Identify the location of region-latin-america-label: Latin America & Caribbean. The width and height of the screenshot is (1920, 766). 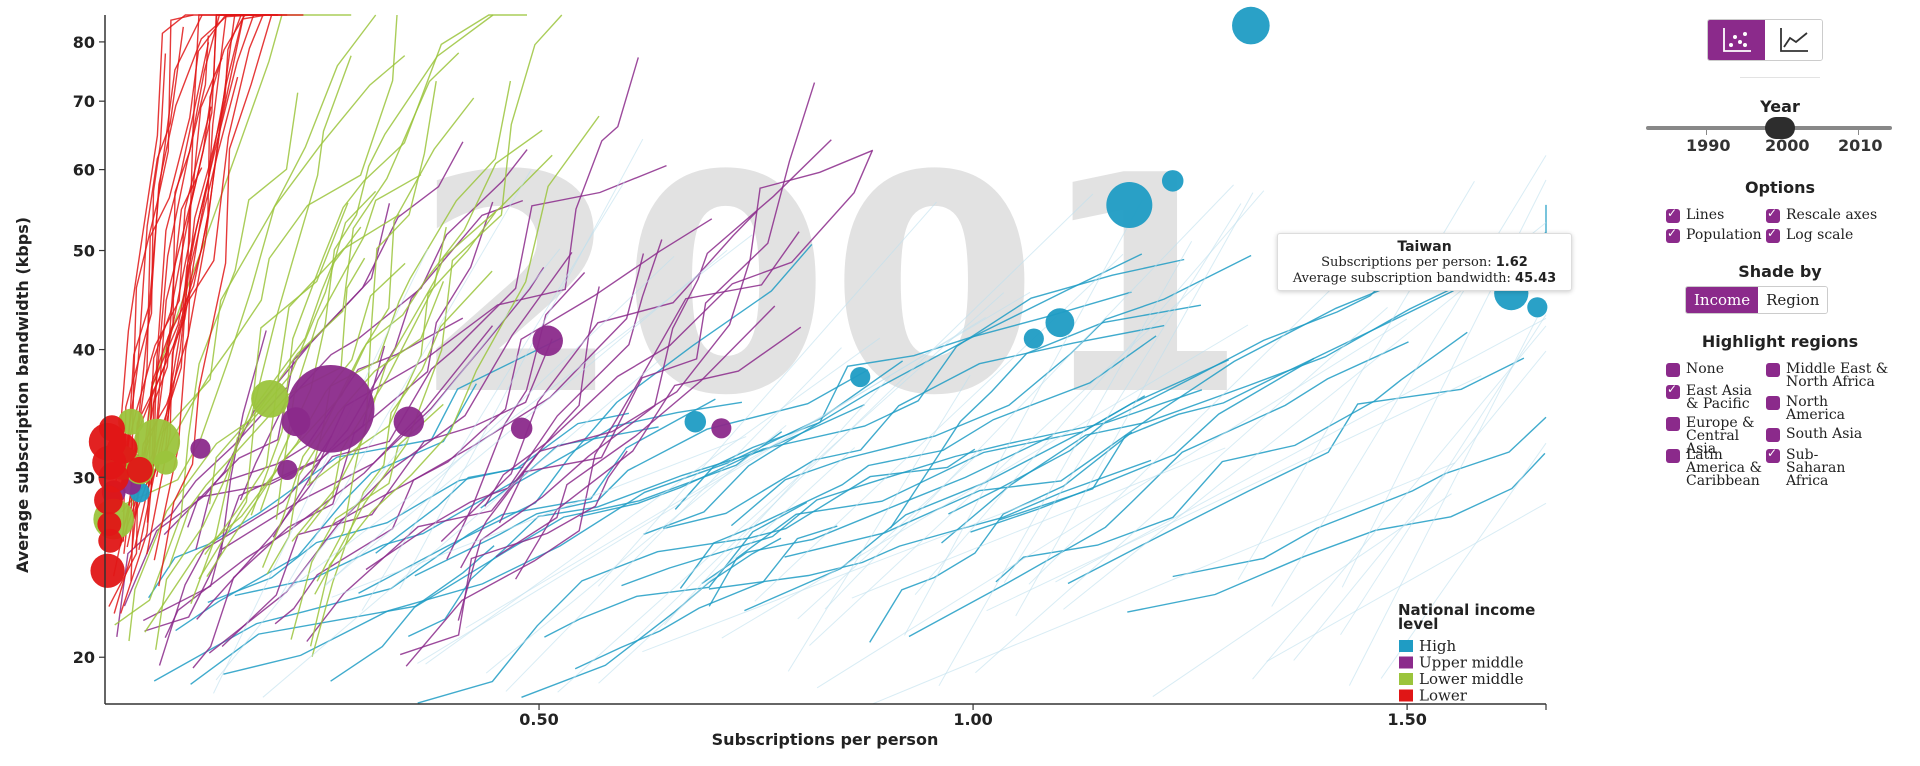
(1724, 468).